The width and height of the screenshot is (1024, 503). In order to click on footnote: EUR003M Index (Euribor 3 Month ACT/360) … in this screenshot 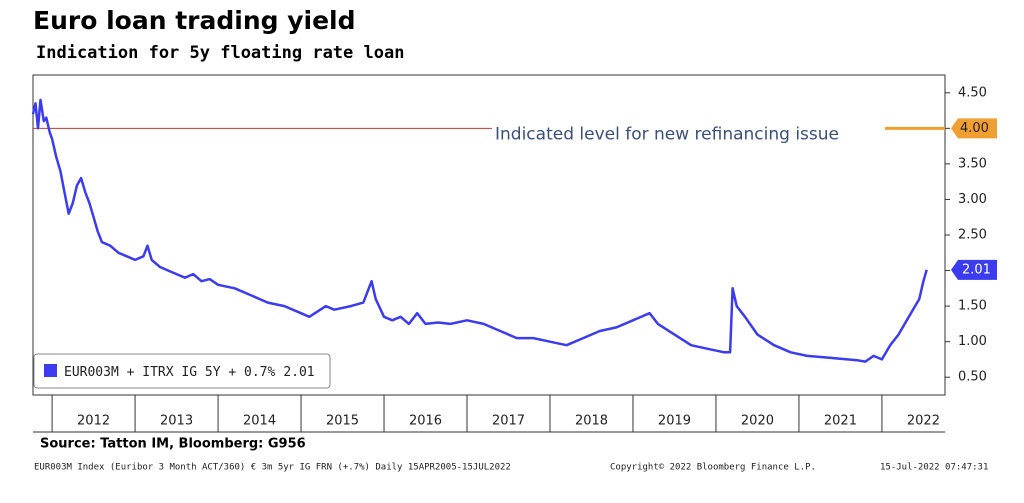, I will do `click(272, 468)`.